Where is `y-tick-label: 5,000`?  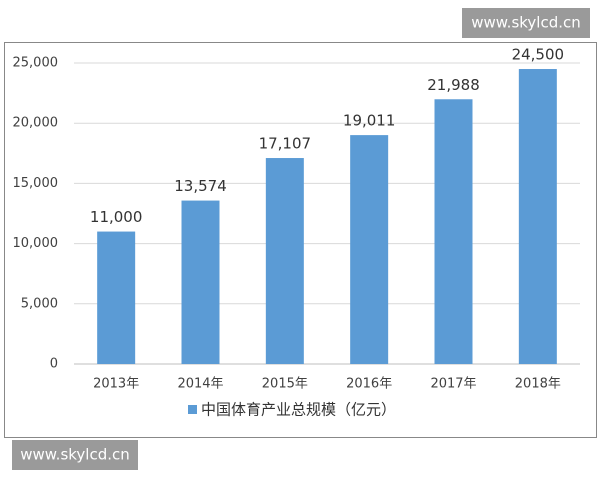 y-tick-label: 5,000 is located at coordinates (39, 303).